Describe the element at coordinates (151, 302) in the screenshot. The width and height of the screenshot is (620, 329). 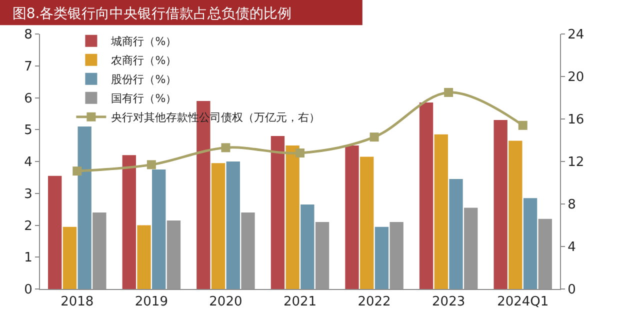
I see `x-tick-label: 2019` at that location.